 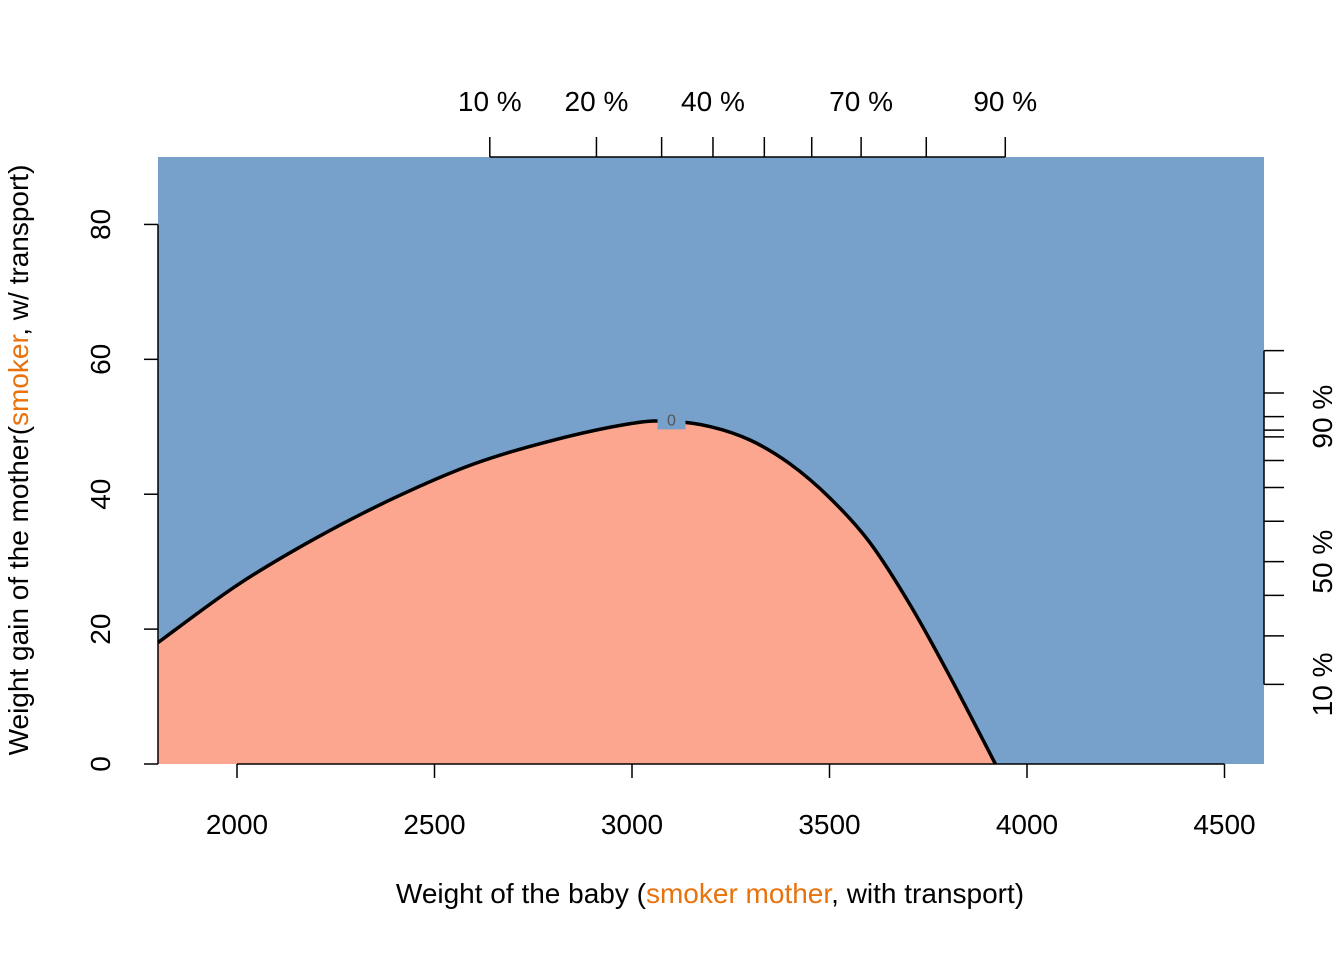 I want to click on y-tick-label: 80, so click(x=100, y=224).